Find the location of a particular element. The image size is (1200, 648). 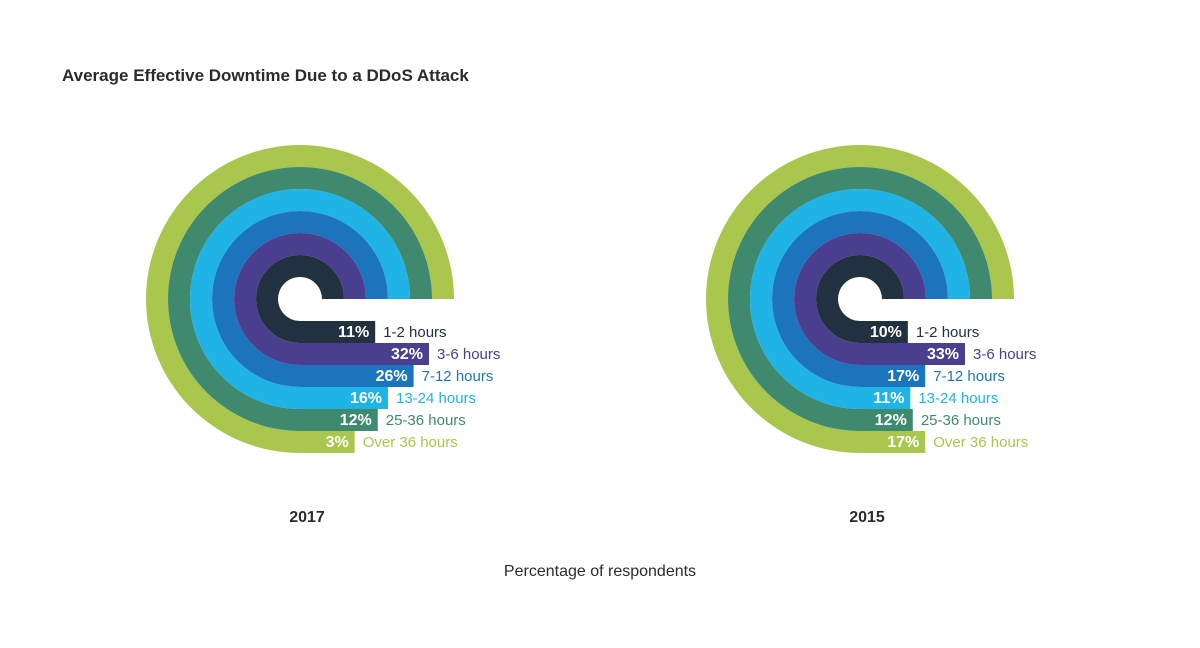

category-label-2015-5: 25-36 hours is located at coordinates (961, 420).